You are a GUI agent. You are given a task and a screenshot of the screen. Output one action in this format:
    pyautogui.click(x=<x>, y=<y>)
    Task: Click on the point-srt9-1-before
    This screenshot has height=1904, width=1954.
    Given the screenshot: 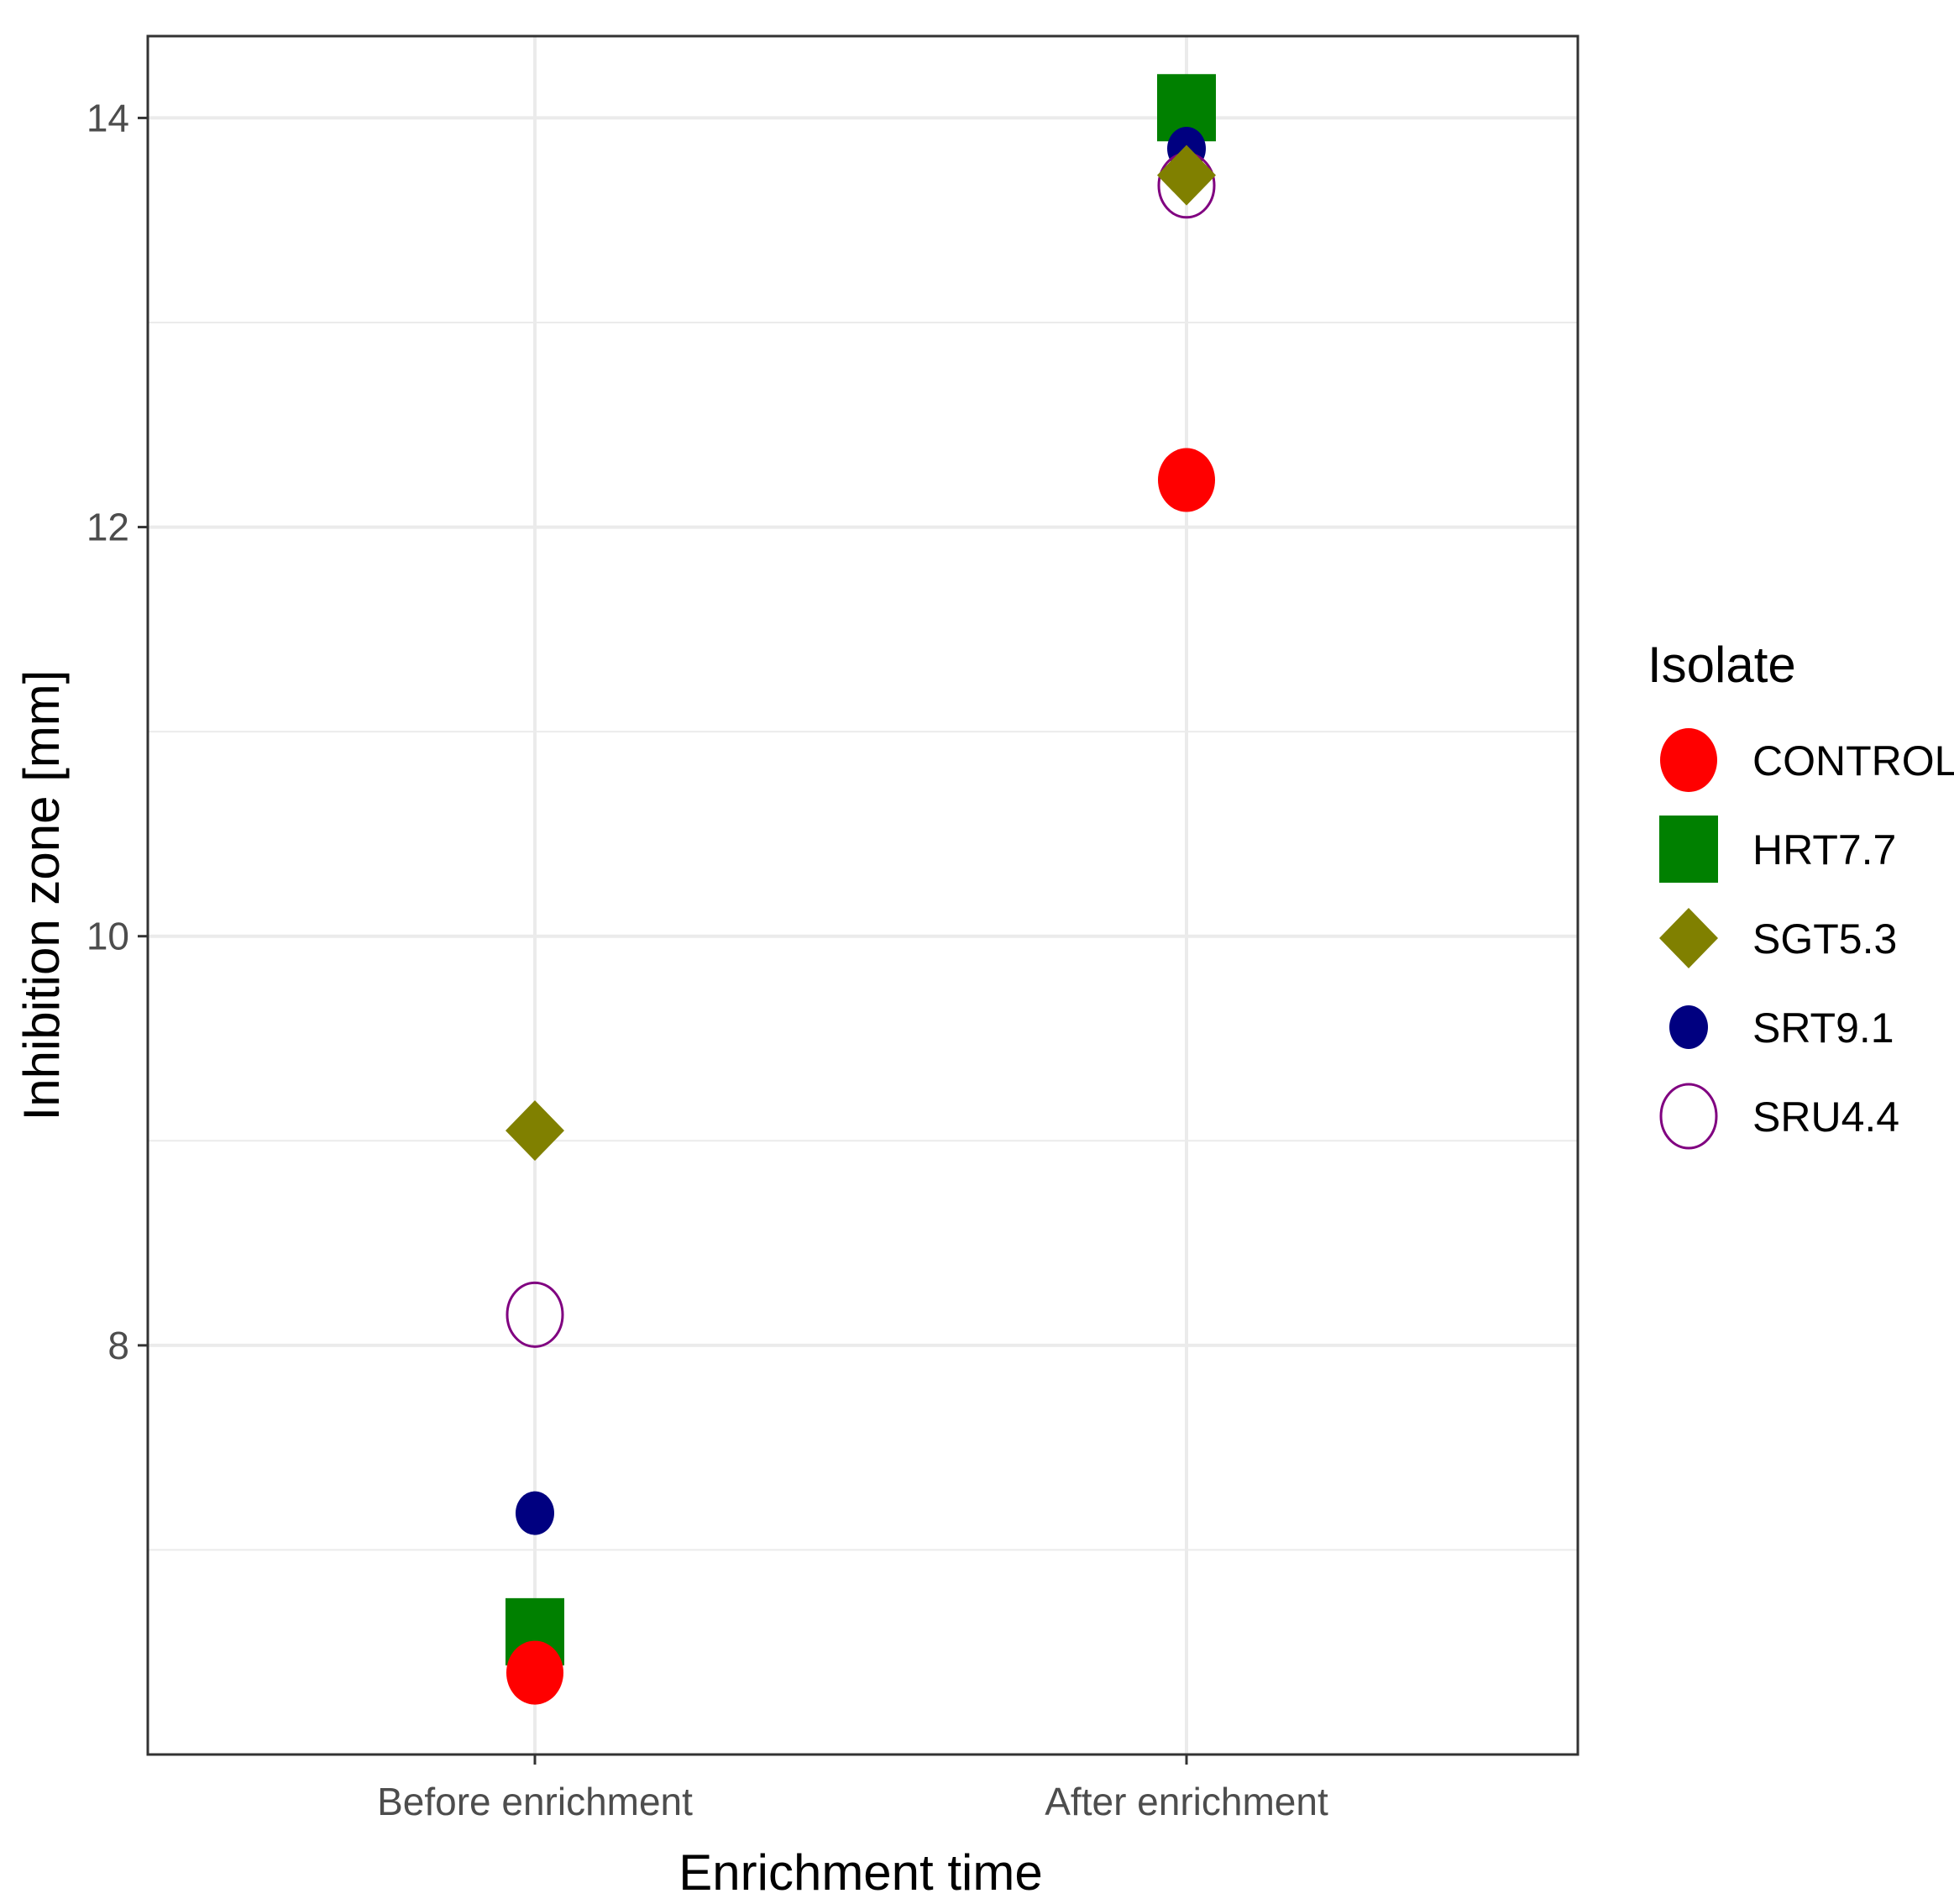 What is the action you would take?
    pyautogui.click(x=535, y=1513)
    